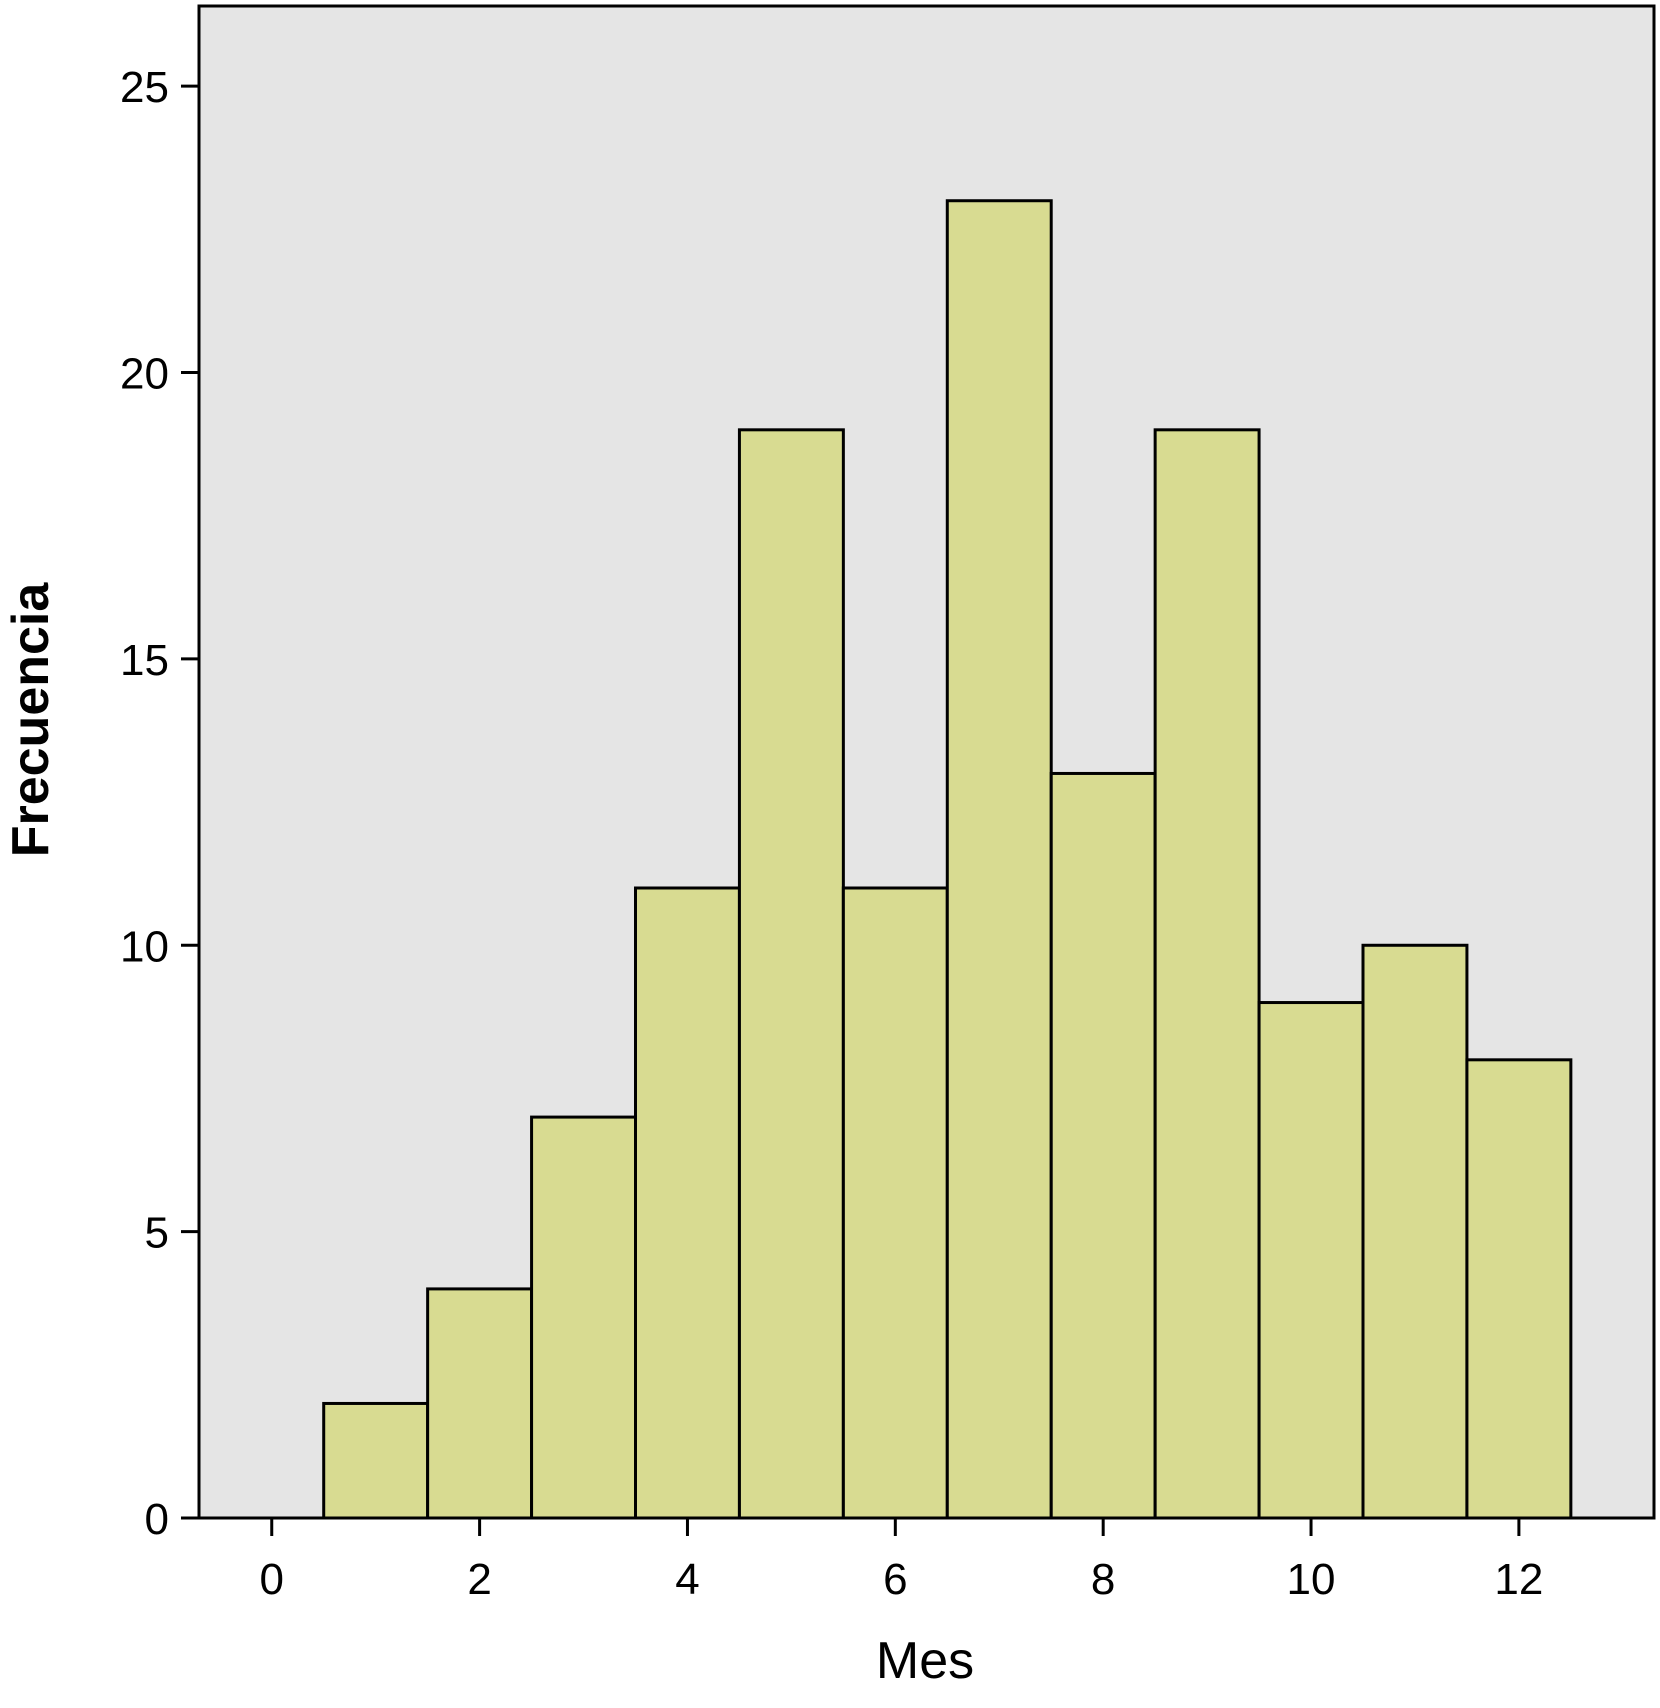 Image resolution: width=1660 pixels, height=1708 pixels. Describe the element at coordinates (31, 720) in the screenshot. I see `y-axis-title: Frecuencia` at that location.